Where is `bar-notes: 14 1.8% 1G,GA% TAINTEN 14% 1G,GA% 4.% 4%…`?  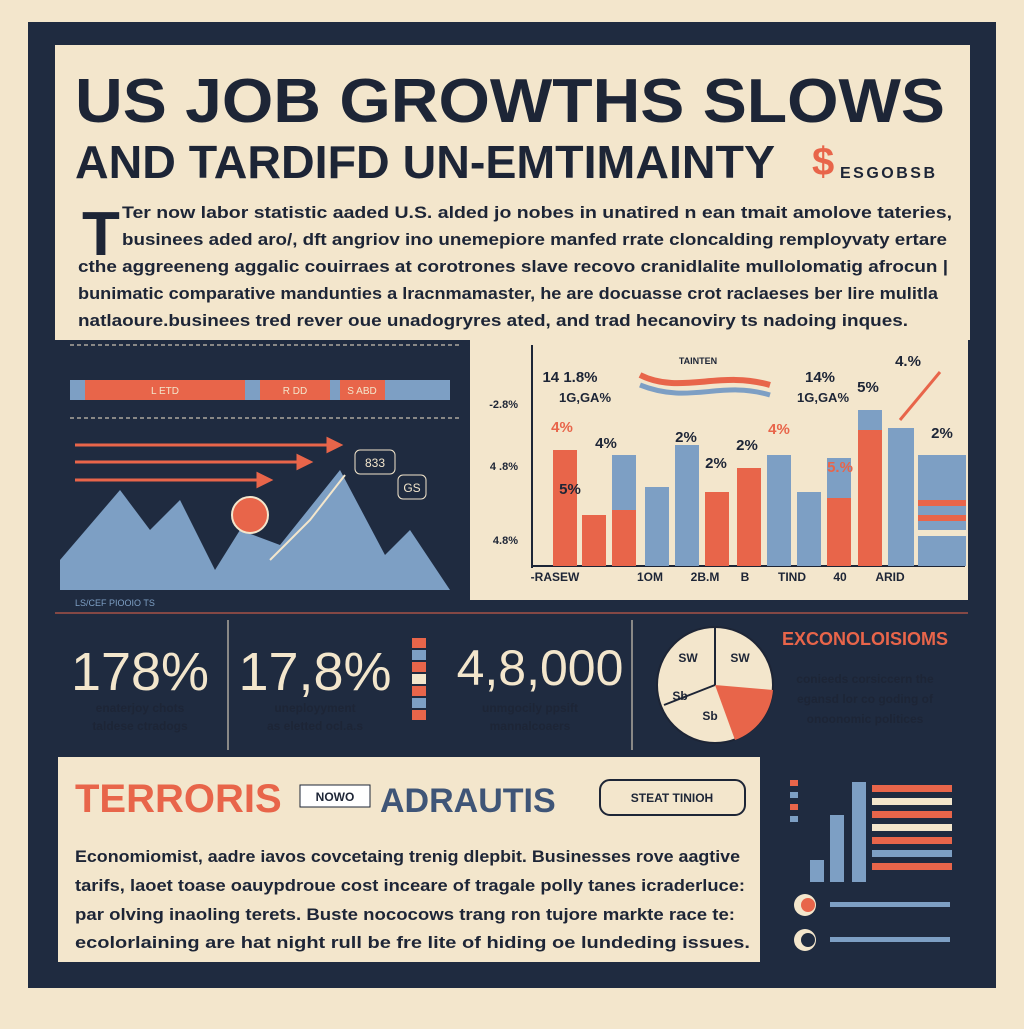
bar-notes: 14 1.8% 1G,GA% TAINTEN 14% 1G,GA% 4.% 4%… is located at coordinates (747, 425).